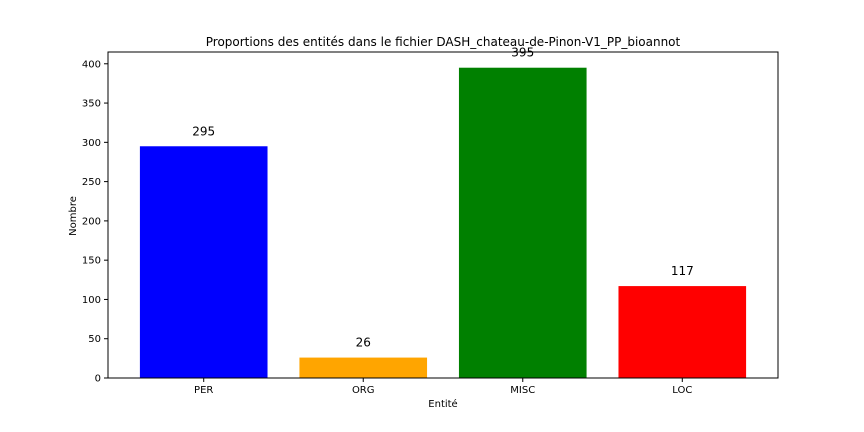 This screenshot has height=432, width=864. Describe the element at coordinates (363, 343) in the screenshot. I see `data-label-org: 26` at that location.